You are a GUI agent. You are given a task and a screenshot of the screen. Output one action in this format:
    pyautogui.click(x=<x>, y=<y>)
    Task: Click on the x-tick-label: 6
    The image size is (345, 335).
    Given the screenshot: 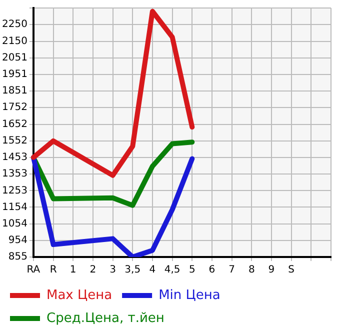 What is the action you would take?
    pyautogui.click(x=212, y=270)
    